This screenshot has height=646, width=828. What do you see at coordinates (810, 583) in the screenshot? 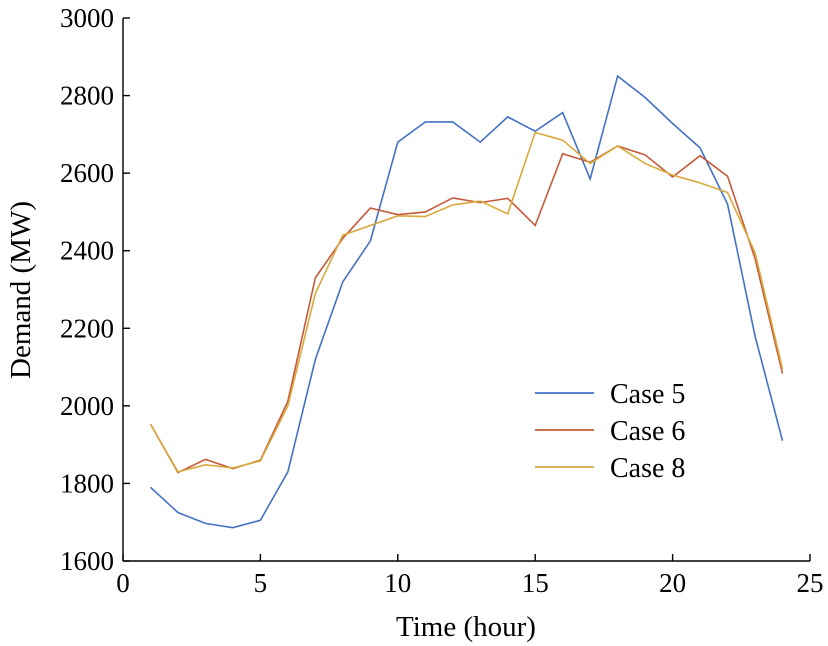
I see `x-tick-label: 25` at bounding box center [810, 583].